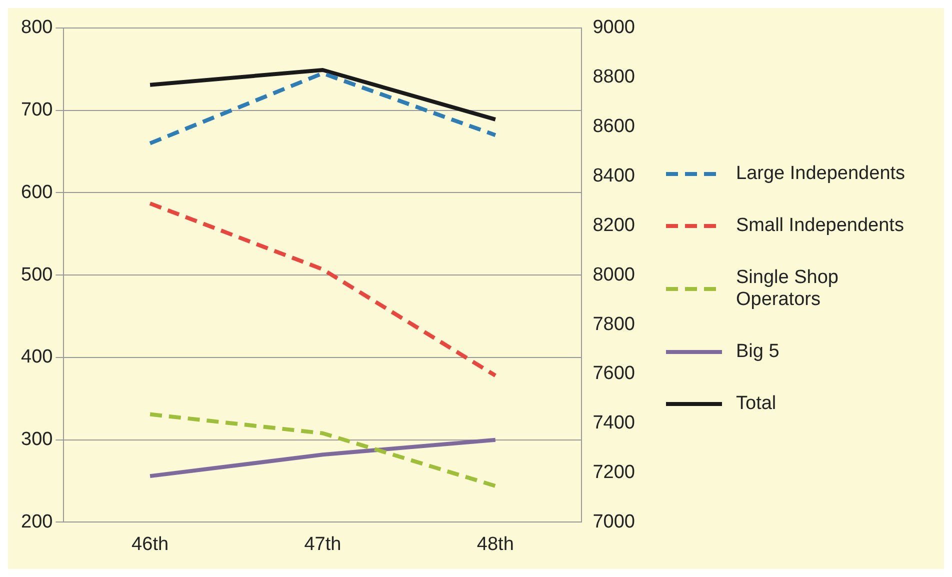  Describe the element at coordinates (788, 288) in the screenshot. I see `legend-label: Single Shop Operators` at that location.